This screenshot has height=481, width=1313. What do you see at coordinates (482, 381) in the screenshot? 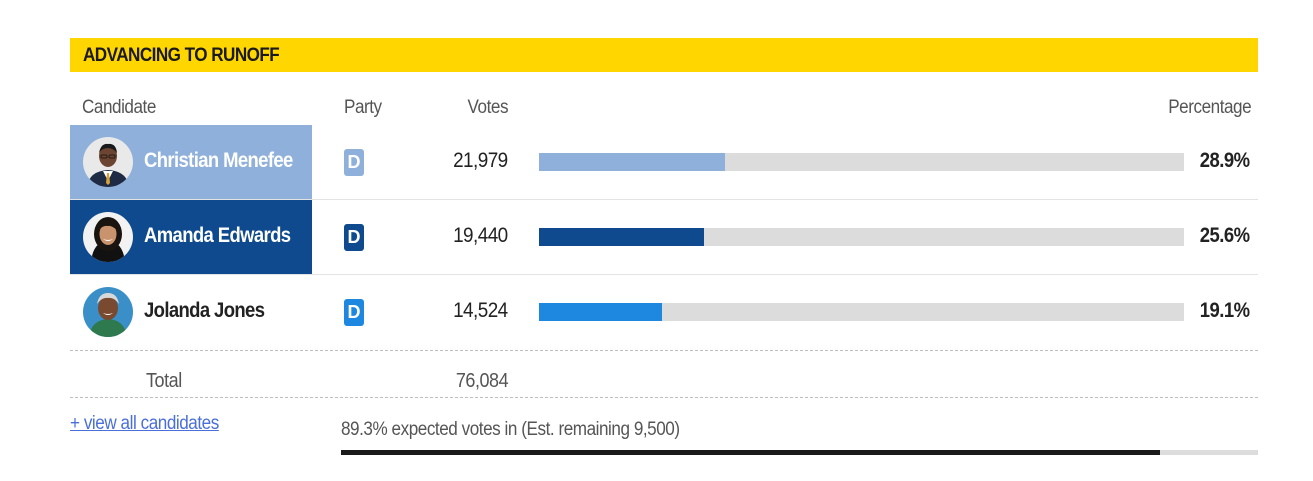
I see `total-votes: 76,084` at bounding box center [482, 381].